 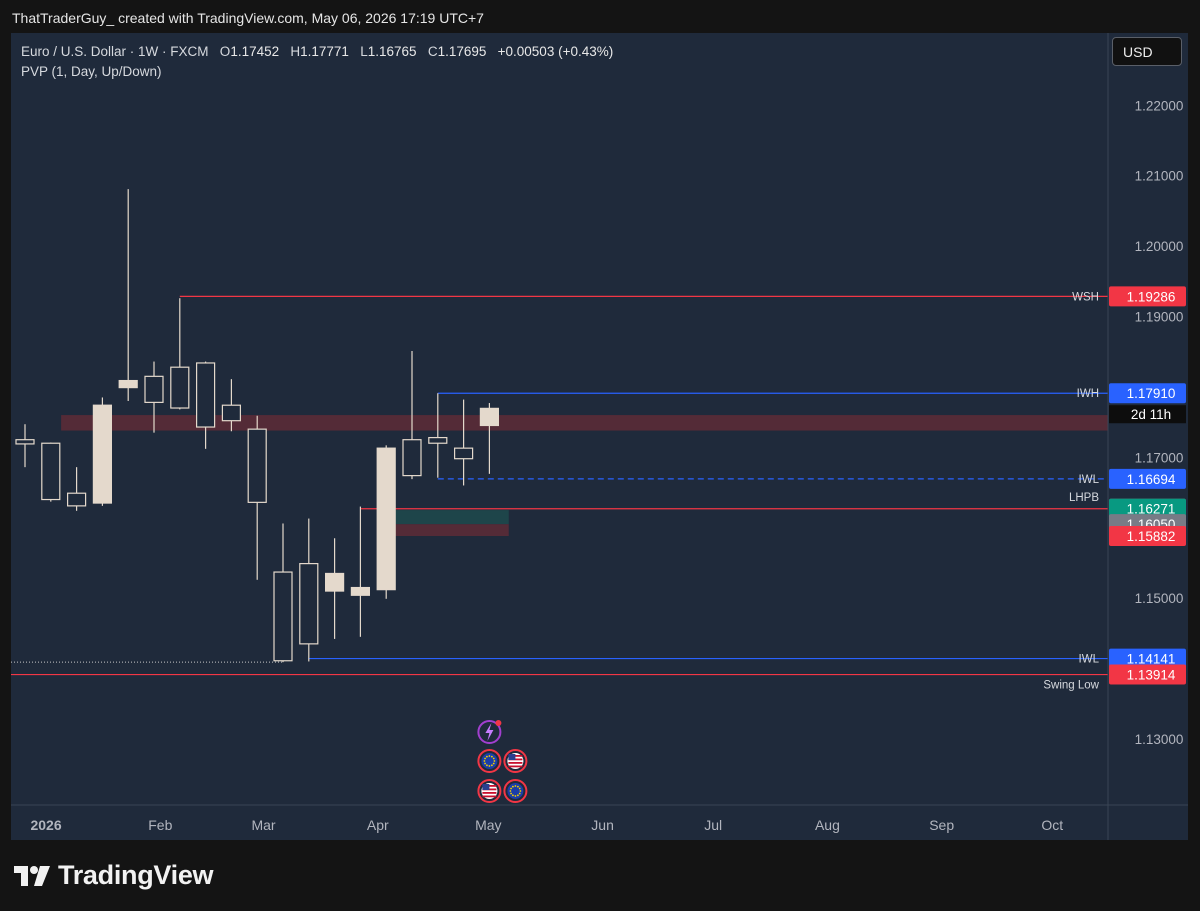 I want to click on resistance-zone, so click(x=585, y=423).